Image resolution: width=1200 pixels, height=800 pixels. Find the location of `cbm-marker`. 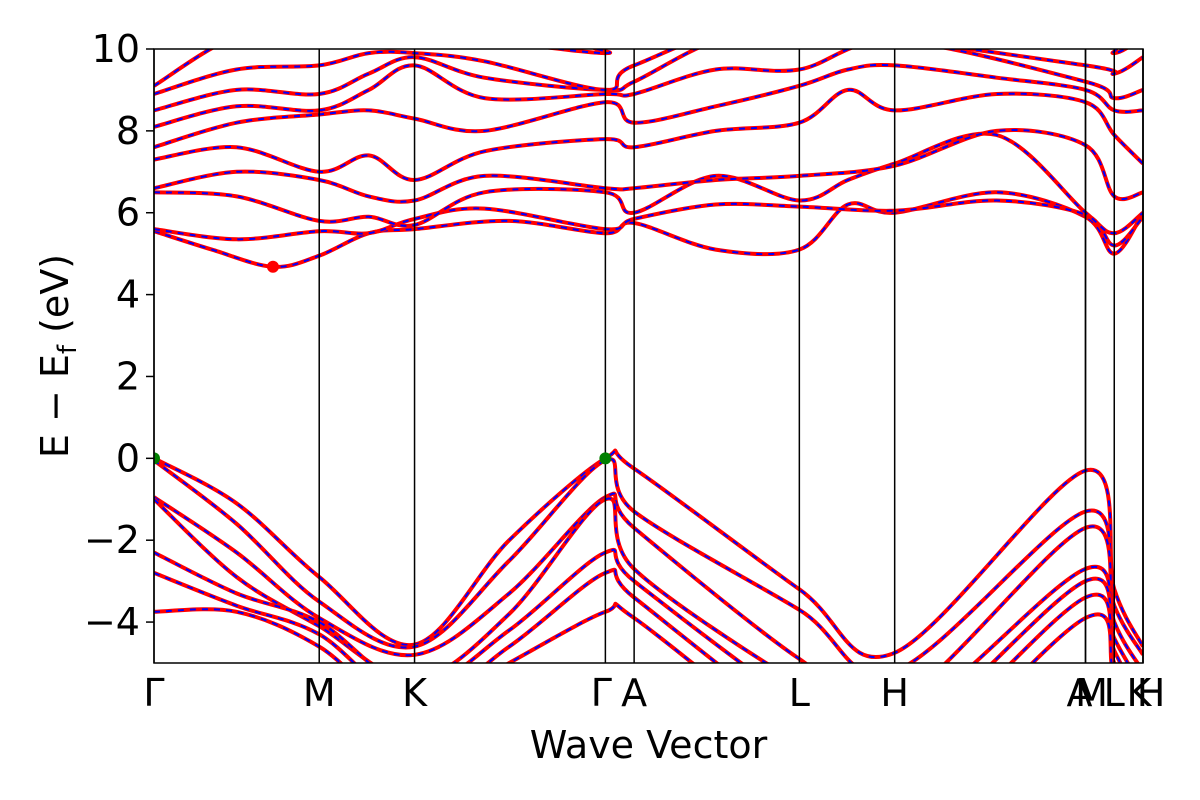

cbm-marker is located at coordinates (272, 266).